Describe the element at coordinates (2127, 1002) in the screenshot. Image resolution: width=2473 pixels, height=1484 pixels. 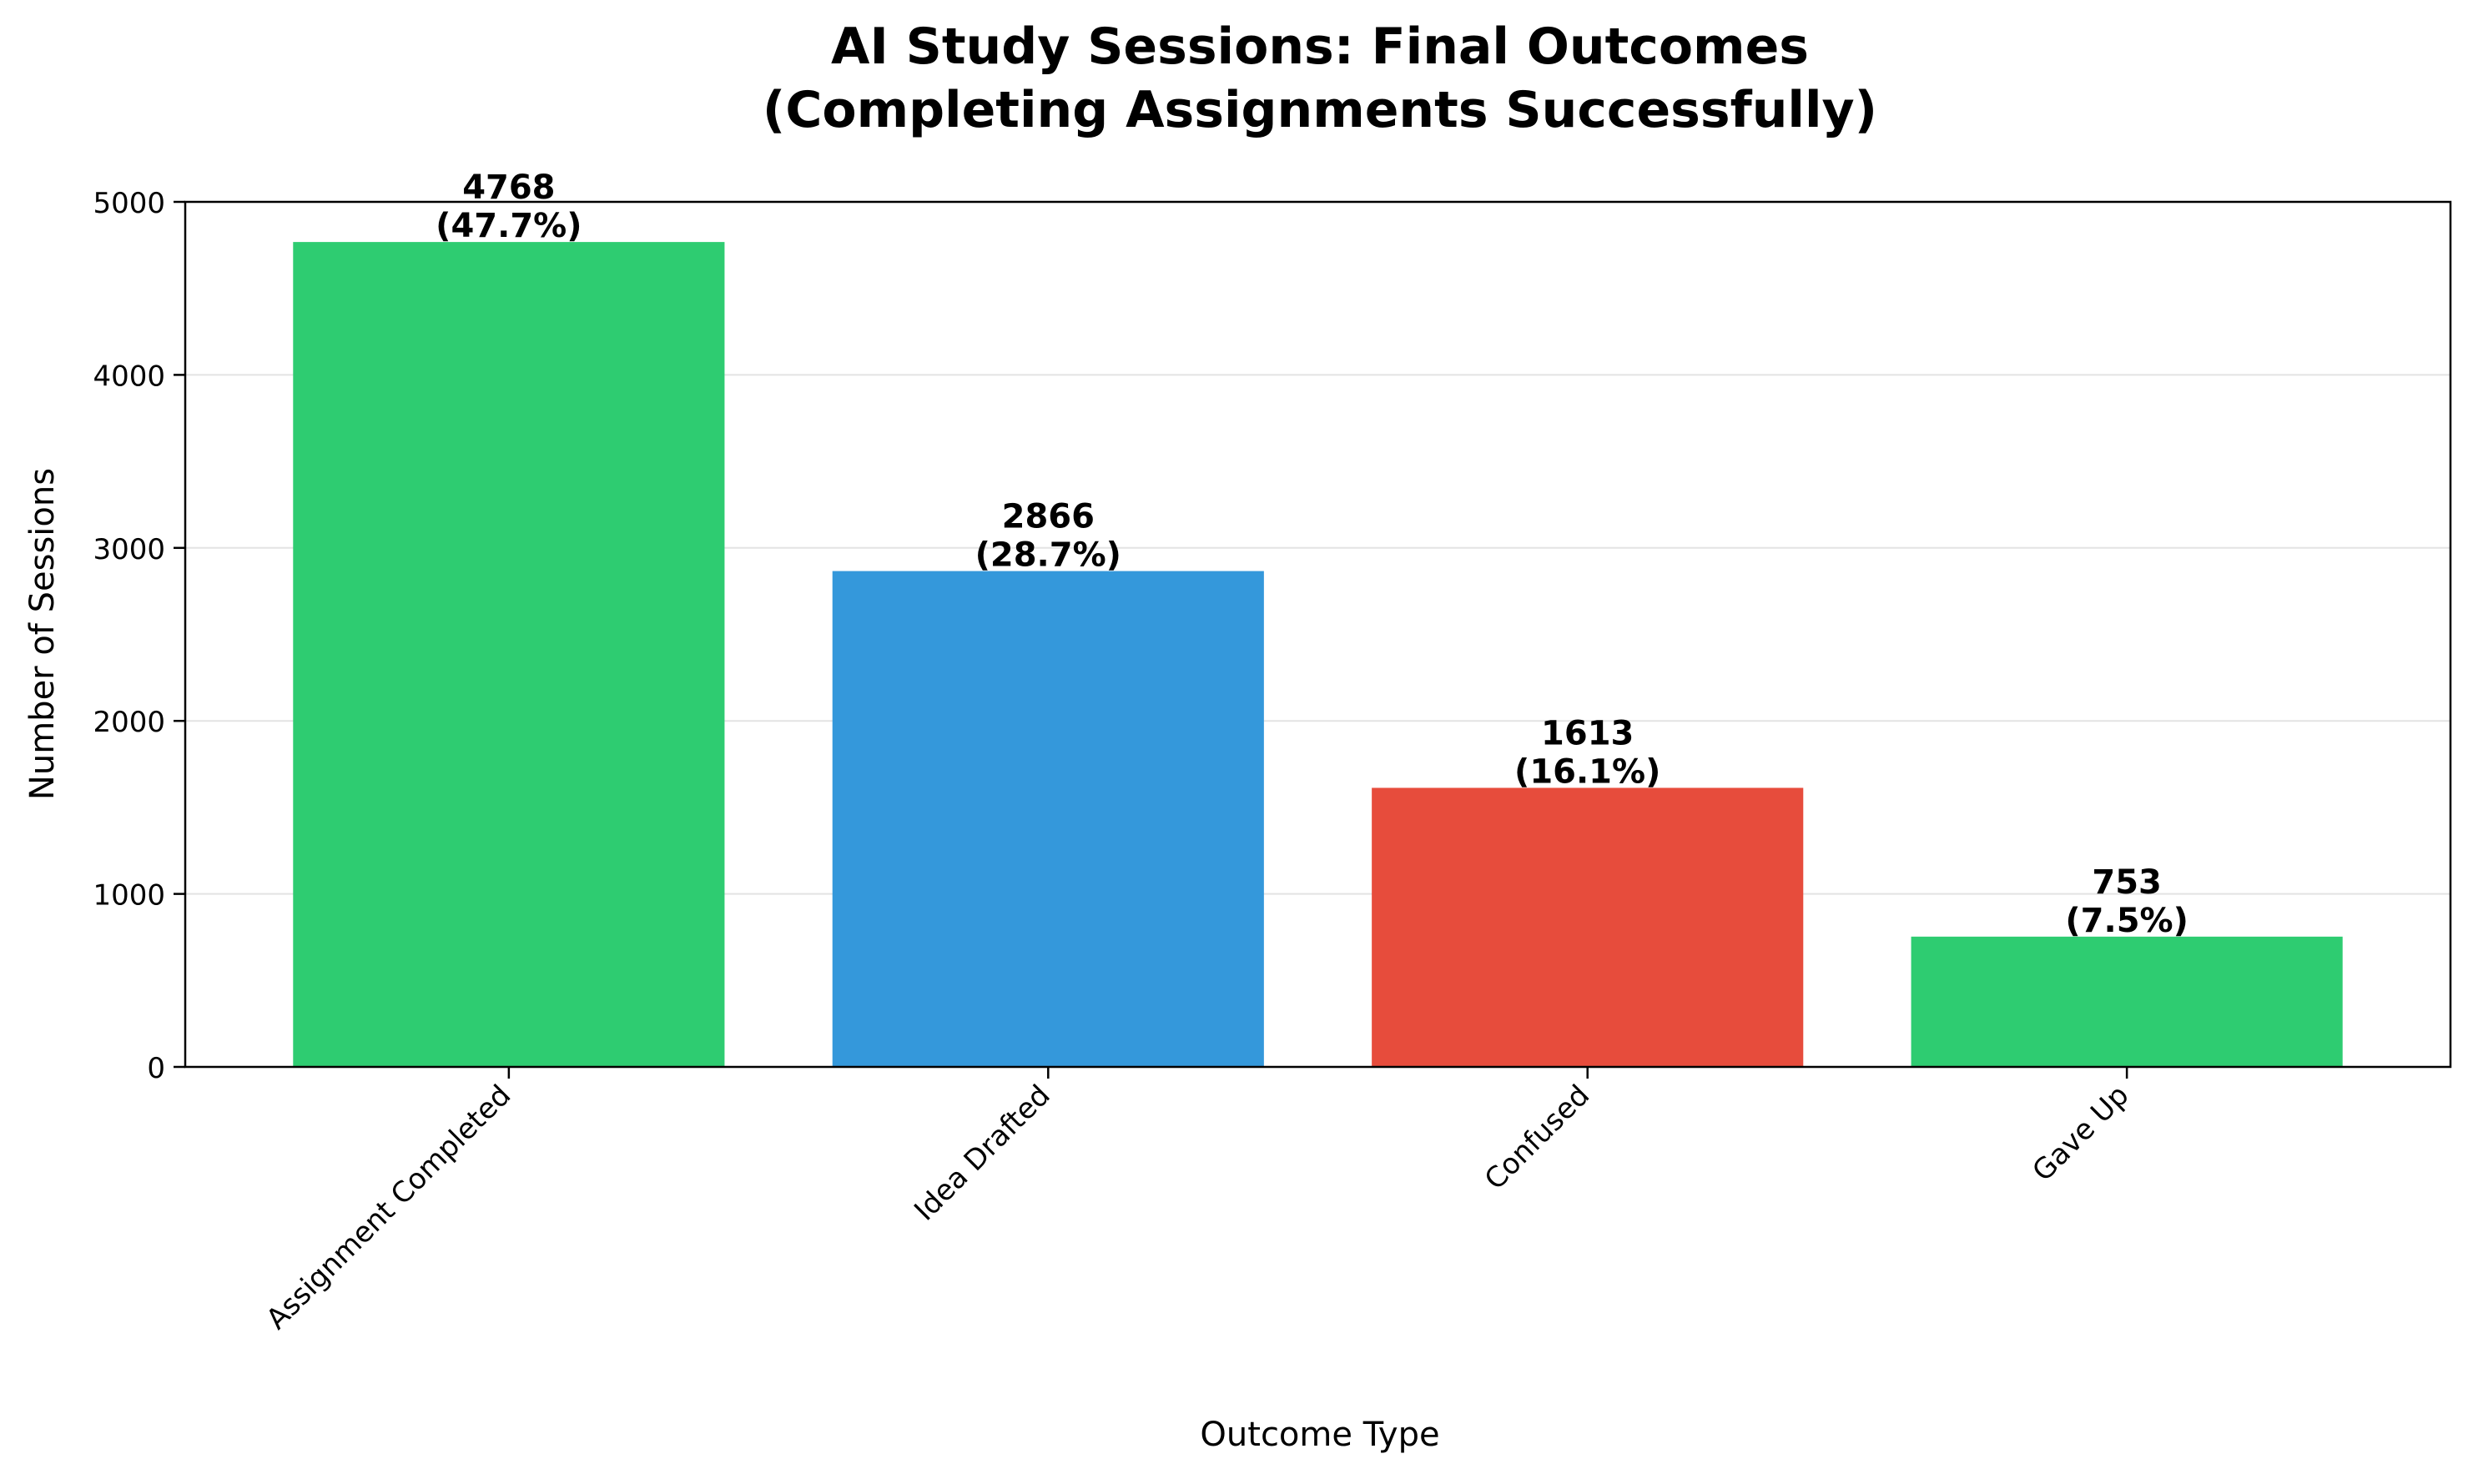
I see `bar-gave-up` at that location.